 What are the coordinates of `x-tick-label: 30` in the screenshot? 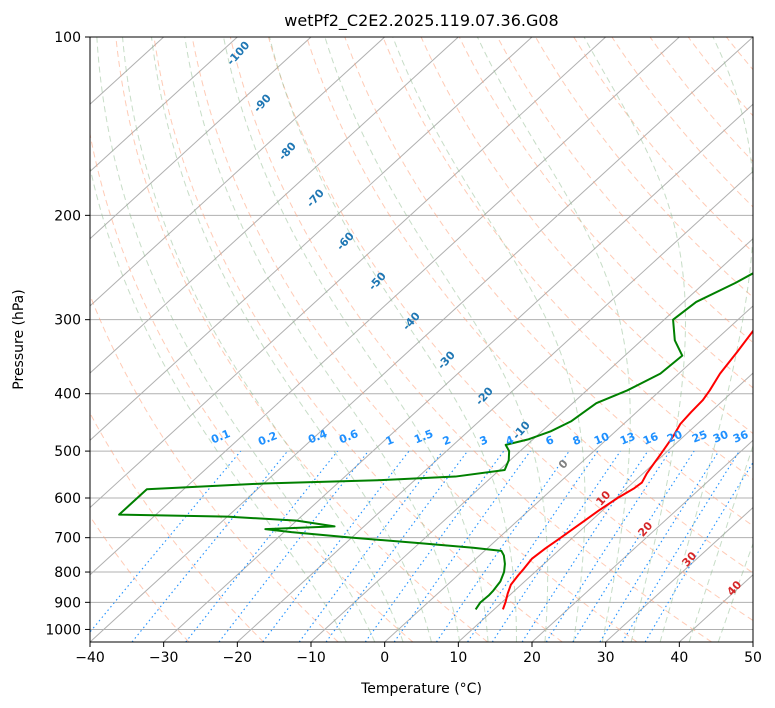 It's located at (606, 658).